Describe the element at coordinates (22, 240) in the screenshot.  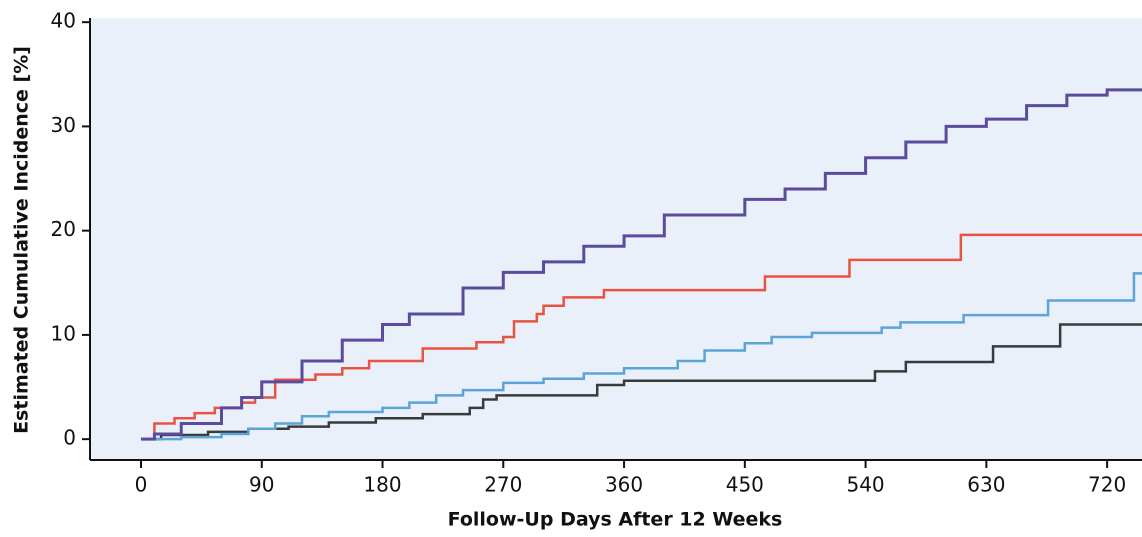
I see `y-axis-title: Estimated Cumulative Incidence [%]` at that location.